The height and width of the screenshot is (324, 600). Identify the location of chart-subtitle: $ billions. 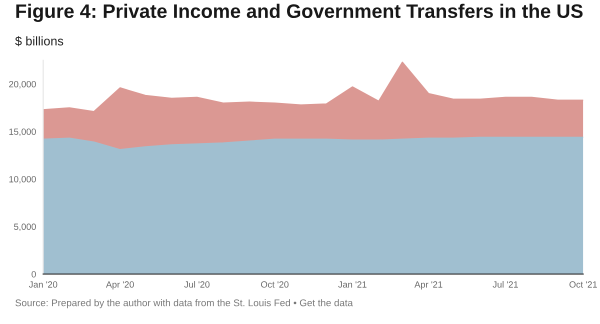
(39, 41).